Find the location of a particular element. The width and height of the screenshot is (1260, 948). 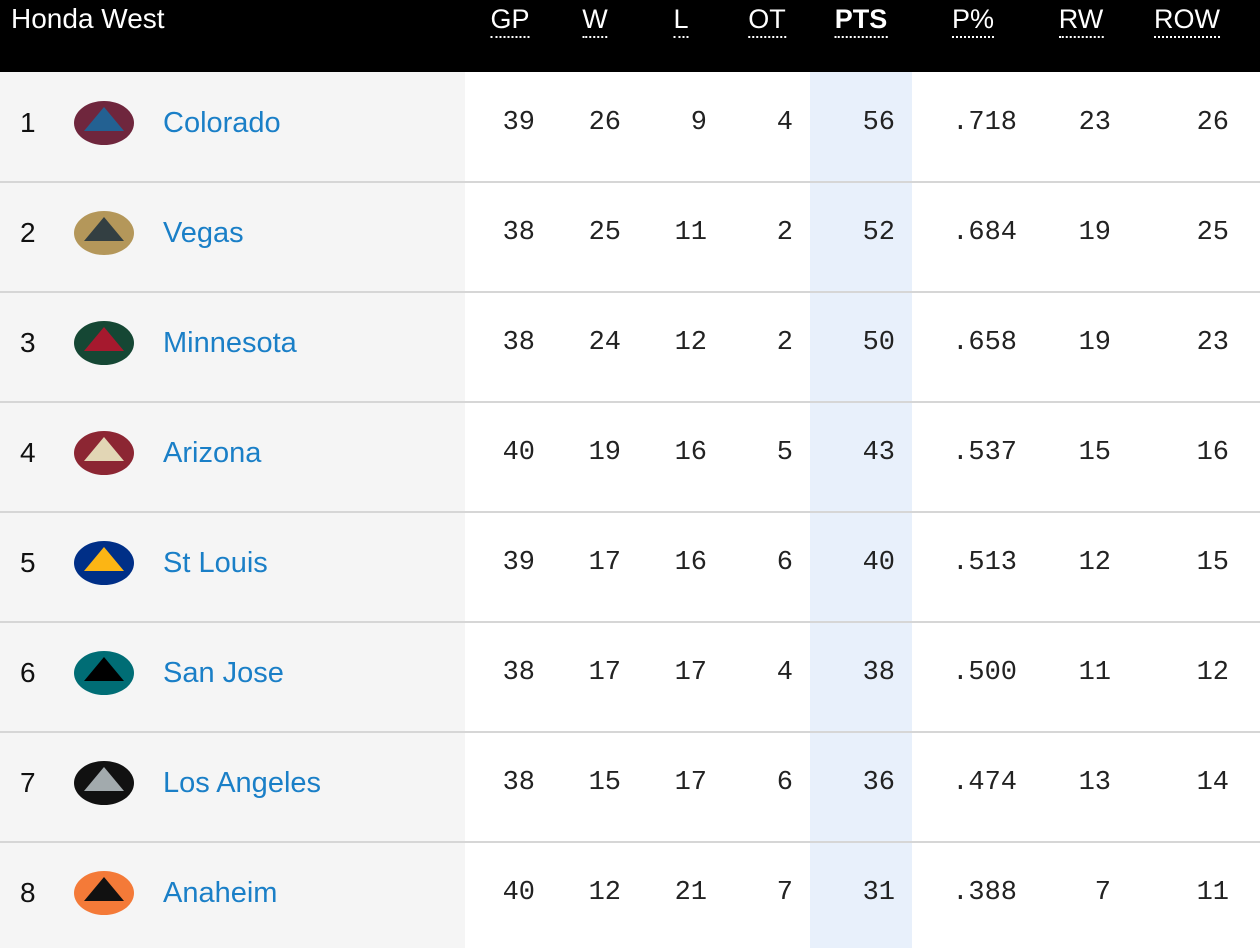

division-title: Honda West is located at coordinates (88, 18).